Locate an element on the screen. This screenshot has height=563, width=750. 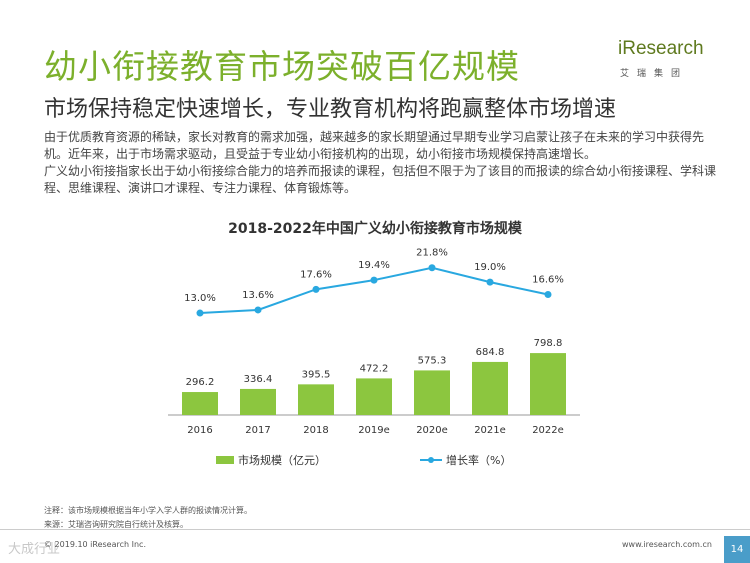
legend-bar-label: 市场规模（亿元） is located at coordinates (282, 460).